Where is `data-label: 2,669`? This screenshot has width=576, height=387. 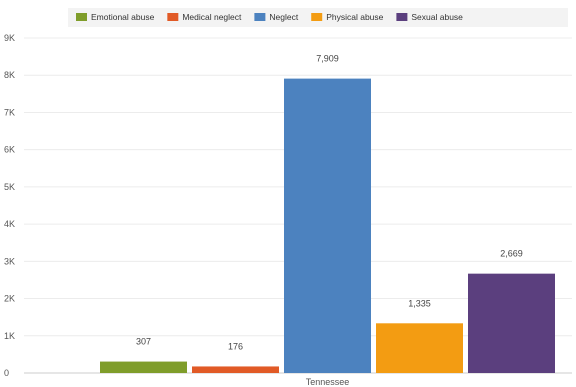 data-label: 2,669 is located at coordinates (511, 254).